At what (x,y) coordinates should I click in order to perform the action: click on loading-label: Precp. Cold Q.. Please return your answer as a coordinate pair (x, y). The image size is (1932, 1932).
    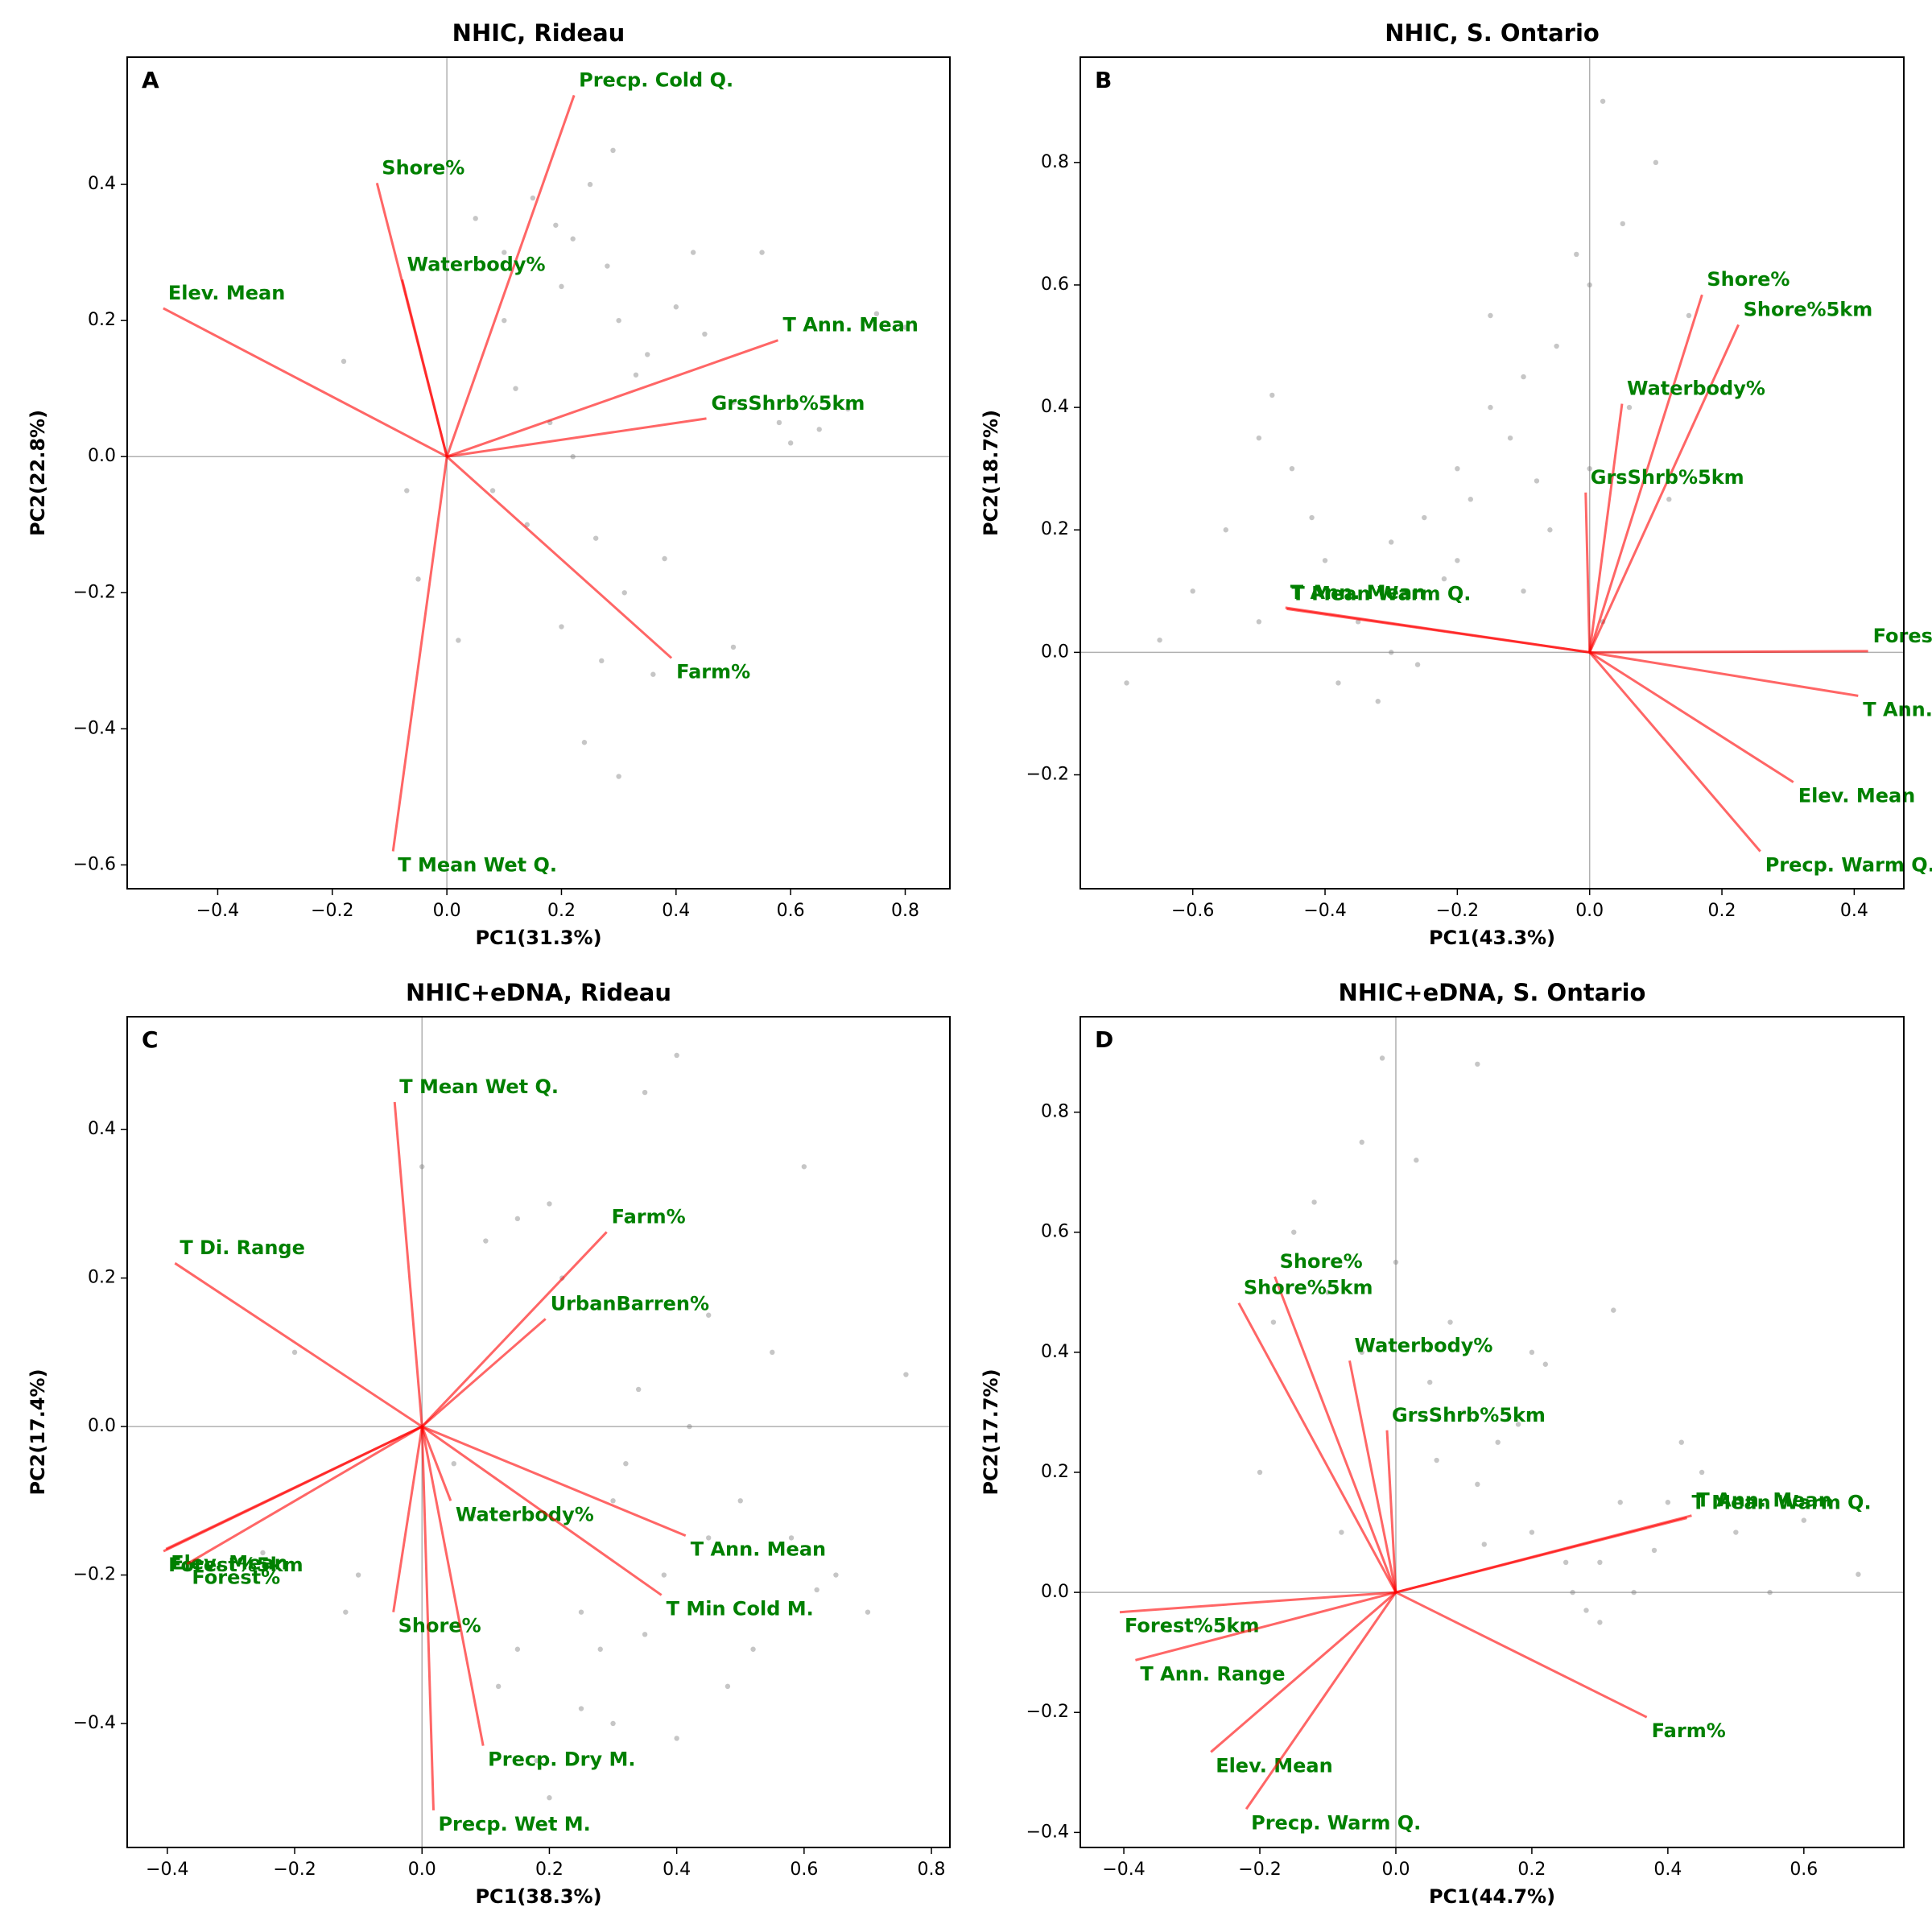
    Looking at the image, I should click on (656, 79).